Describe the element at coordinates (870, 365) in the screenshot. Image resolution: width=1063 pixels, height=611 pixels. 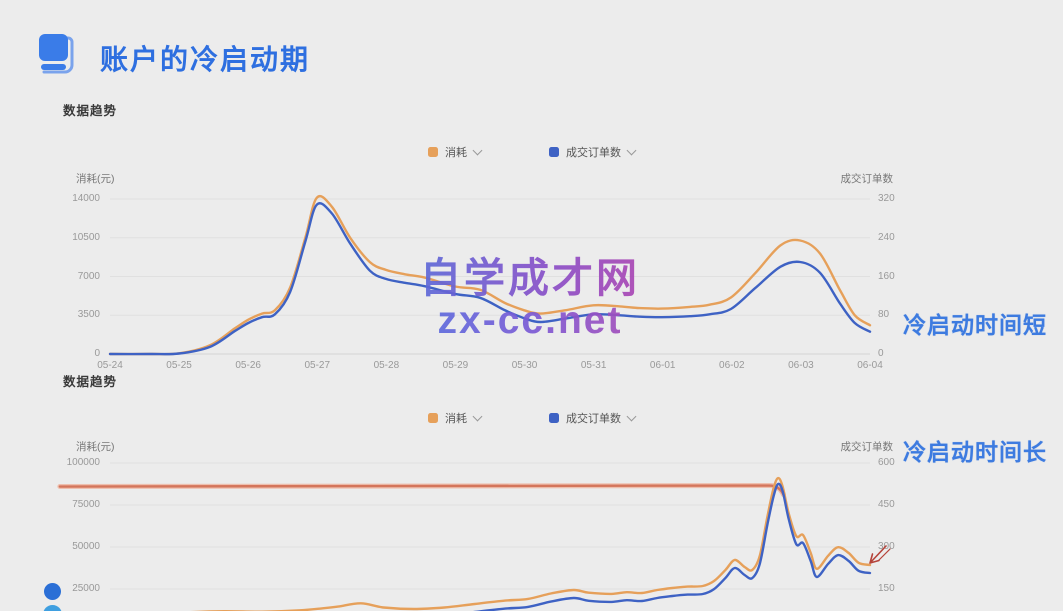
I see `x-axis-tick: 06-04` at that location.